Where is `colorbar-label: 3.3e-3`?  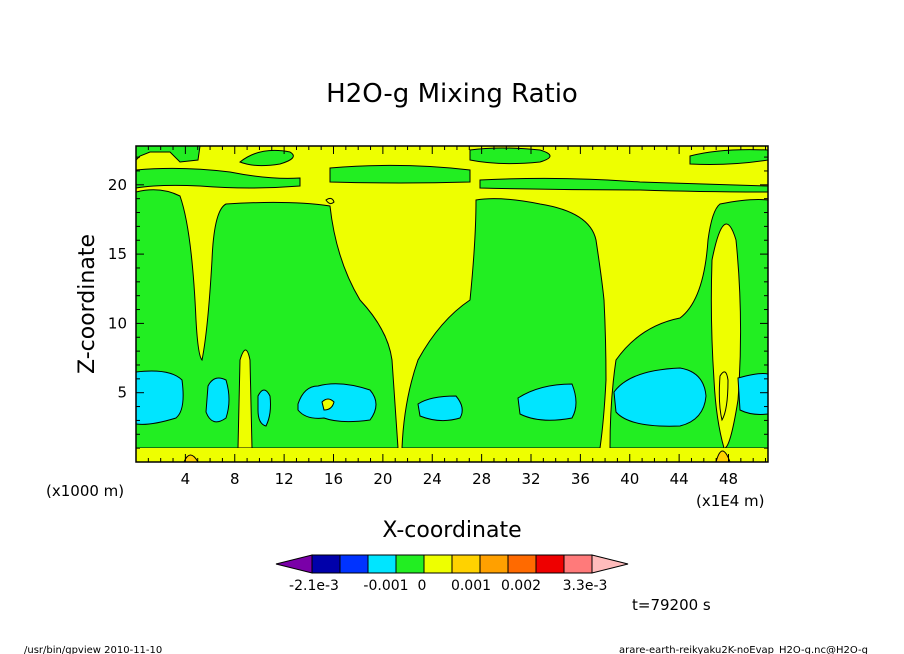 colorbar-label: 3.3e-3 is located at coordinates (585, 586).